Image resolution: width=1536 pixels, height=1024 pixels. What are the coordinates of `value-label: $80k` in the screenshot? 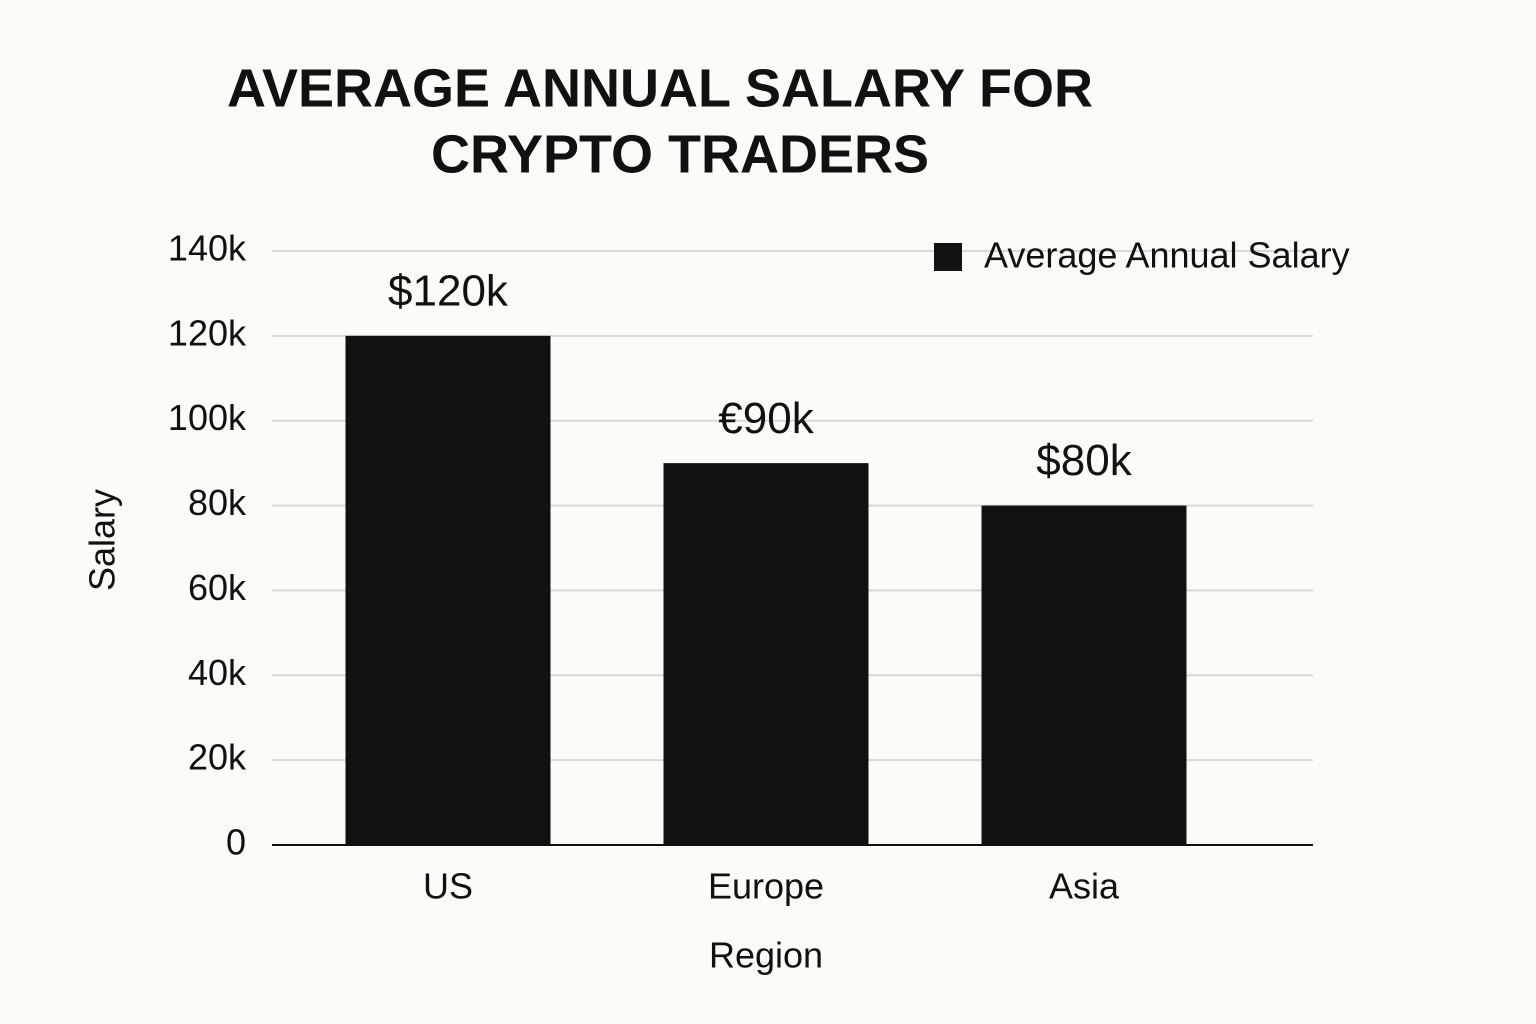 It's located at (1084, 460).